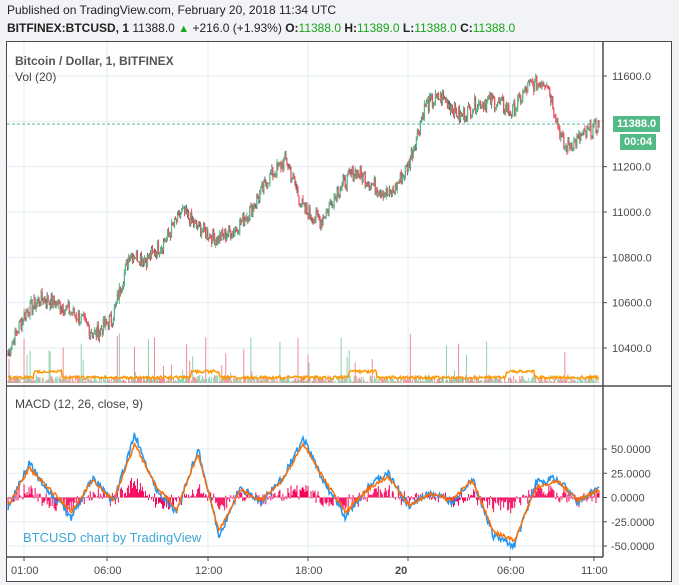  I want to click on main-pane-title: Bitcoin / Dollar, 1, BITFINEX, so click(94, 61).